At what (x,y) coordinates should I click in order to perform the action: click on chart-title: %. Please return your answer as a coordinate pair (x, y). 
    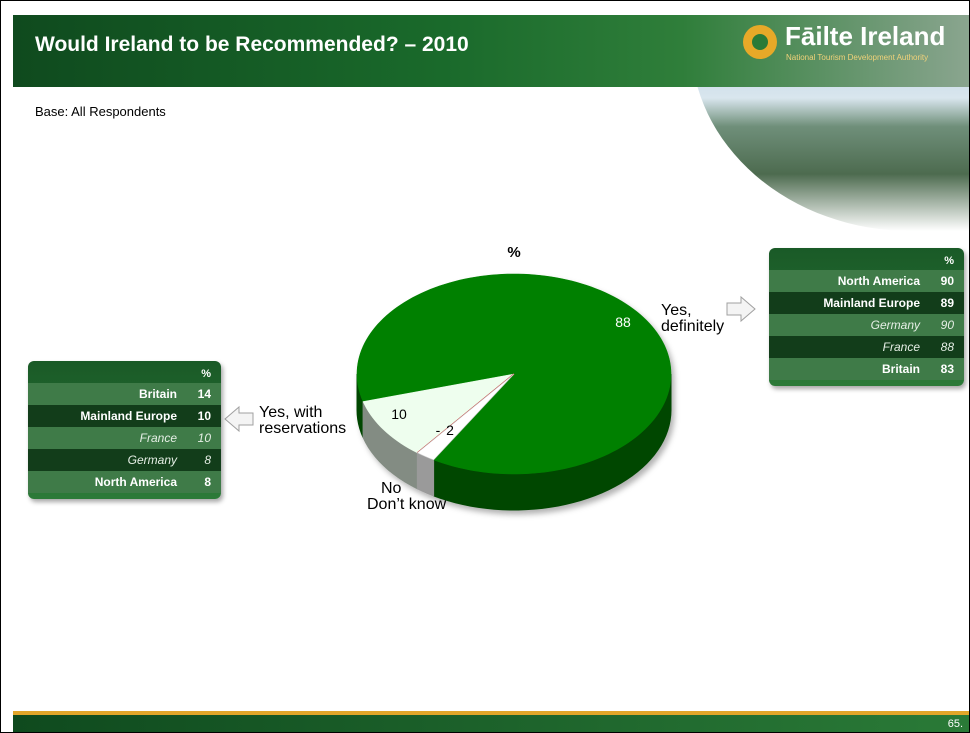
    Looking at the image, I should click on (513, 252).